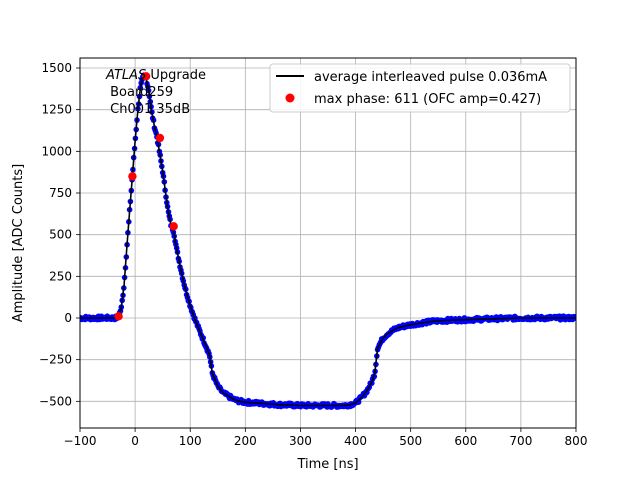  I want to click on y-tick-label: 750, so click(60, 193).